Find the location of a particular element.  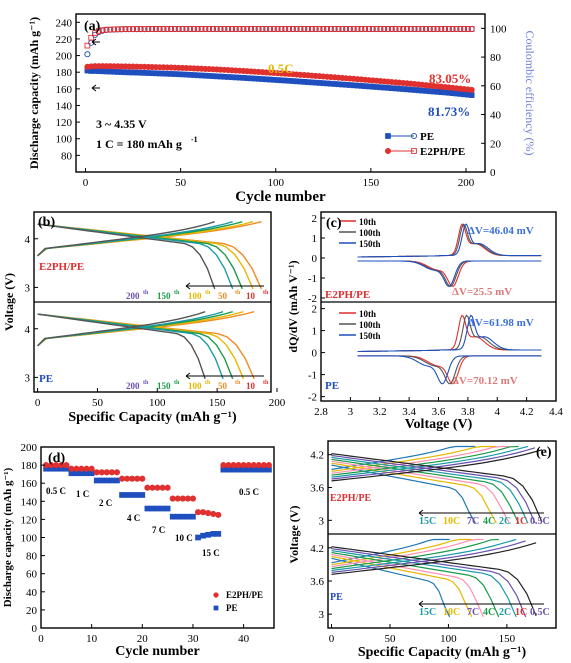

x-tick-label: 50 is located at coordinates (390, 639).